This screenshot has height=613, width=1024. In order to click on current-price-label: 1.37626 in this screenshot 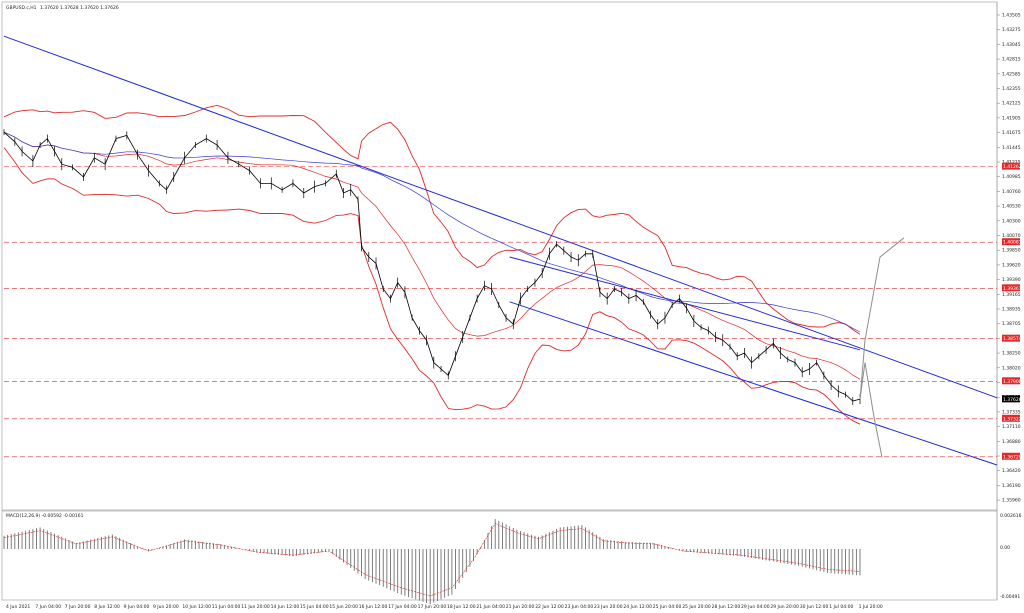, I will do `click(1012, 400)`.